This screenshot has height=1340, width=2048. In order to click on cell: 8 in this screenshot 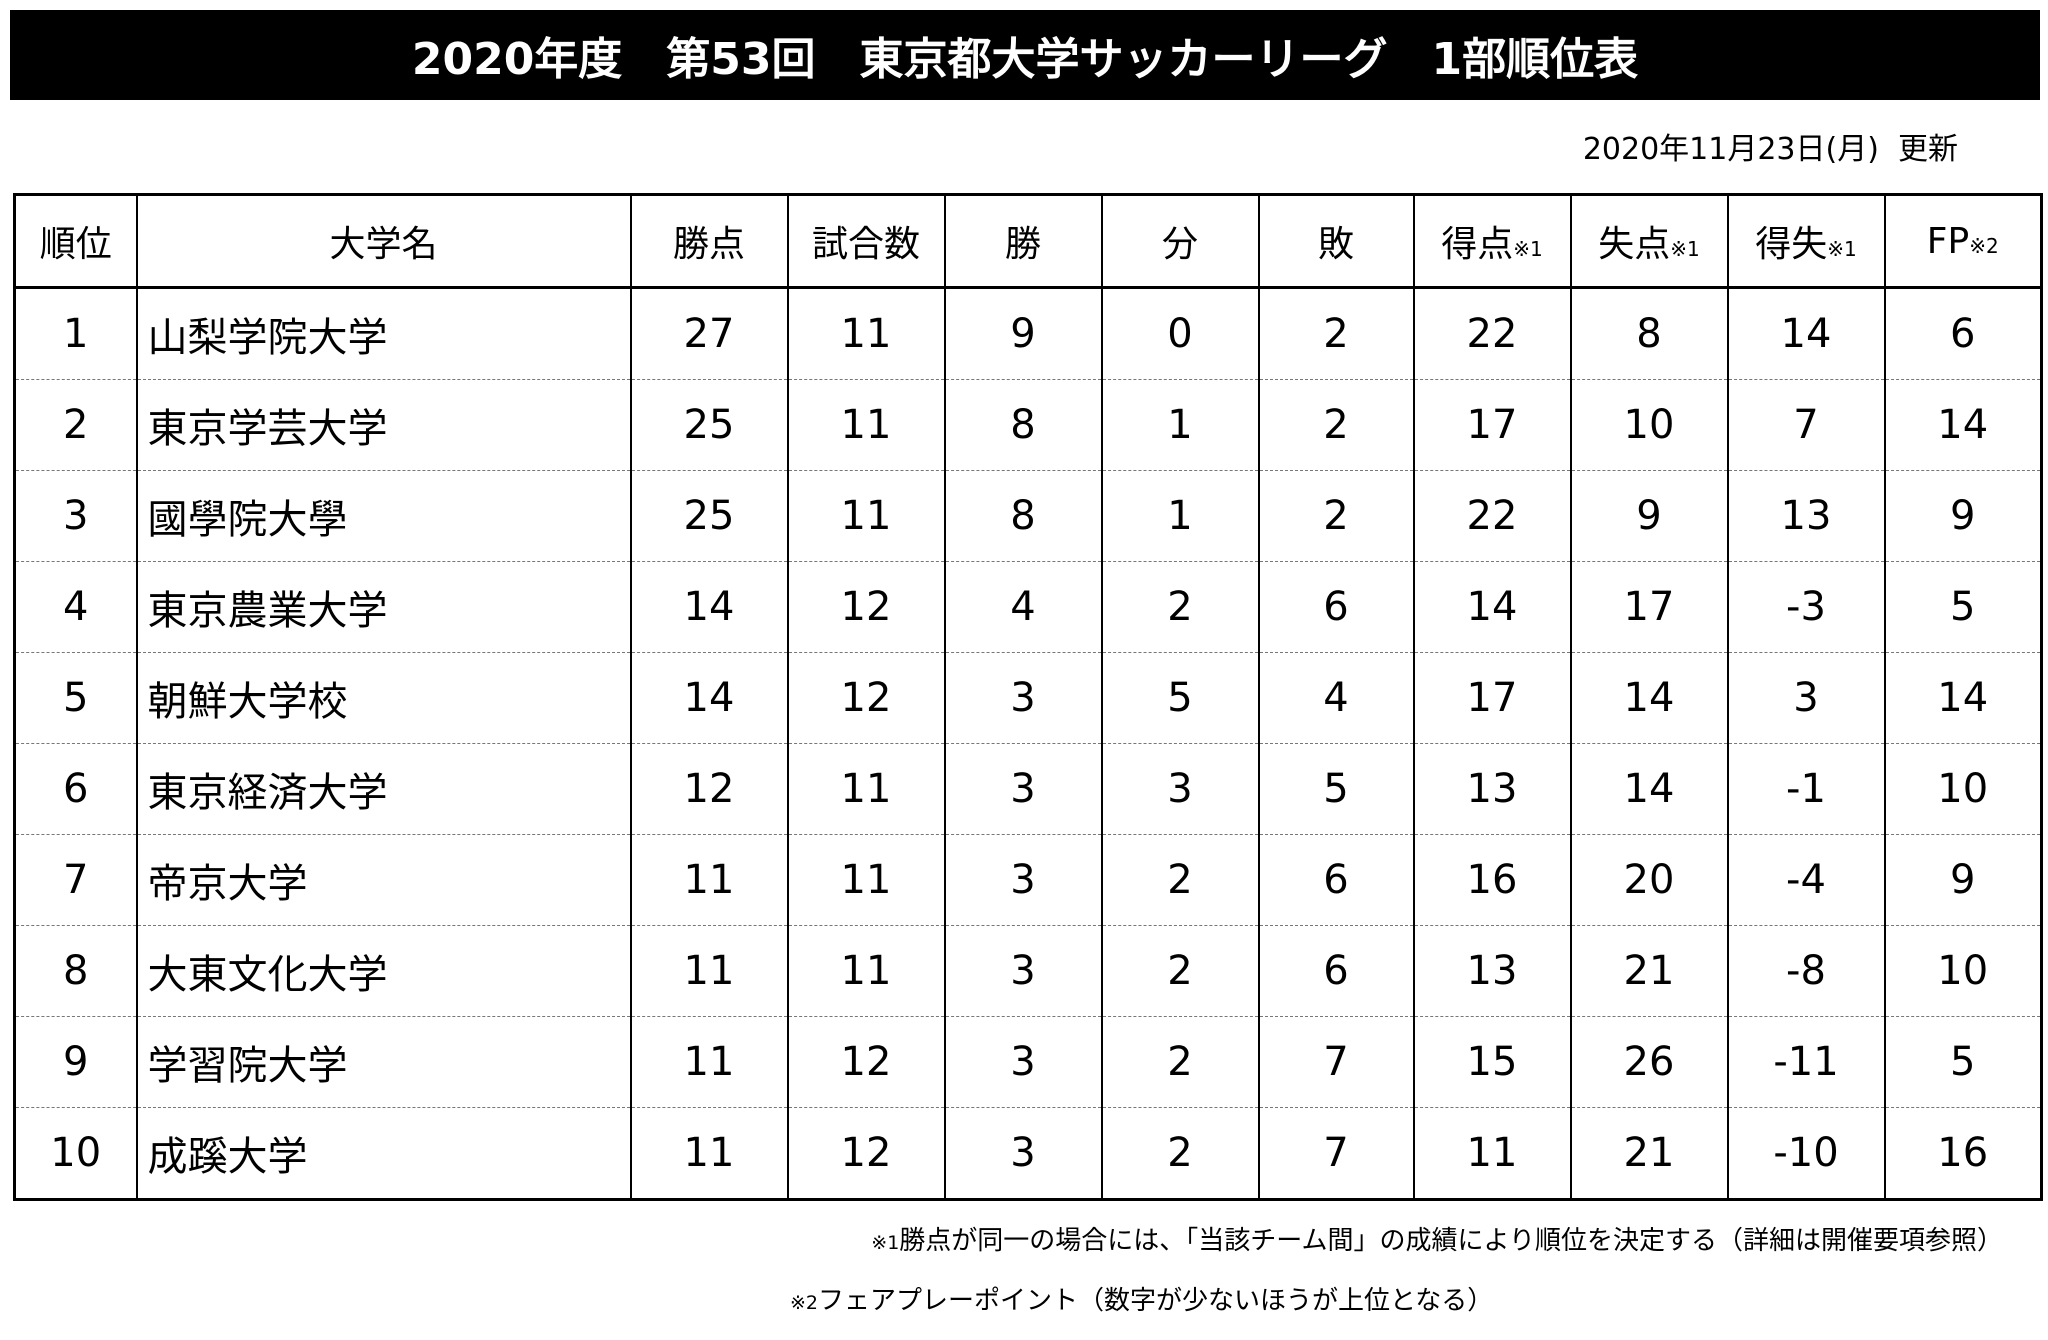, I will do `click(1023, 425)`.